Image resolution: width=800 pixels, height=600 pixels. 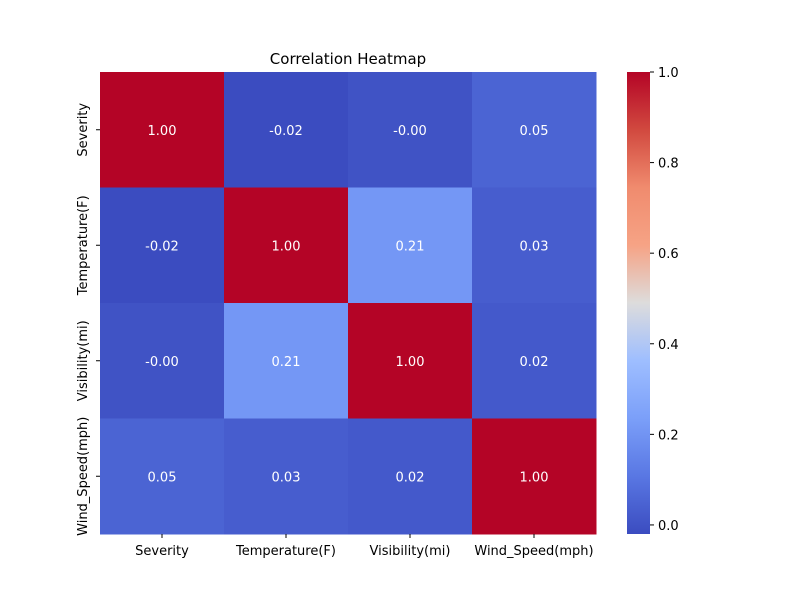 I want to click on colorbar-tick-label: 0.8, so click(x=668, y=164).